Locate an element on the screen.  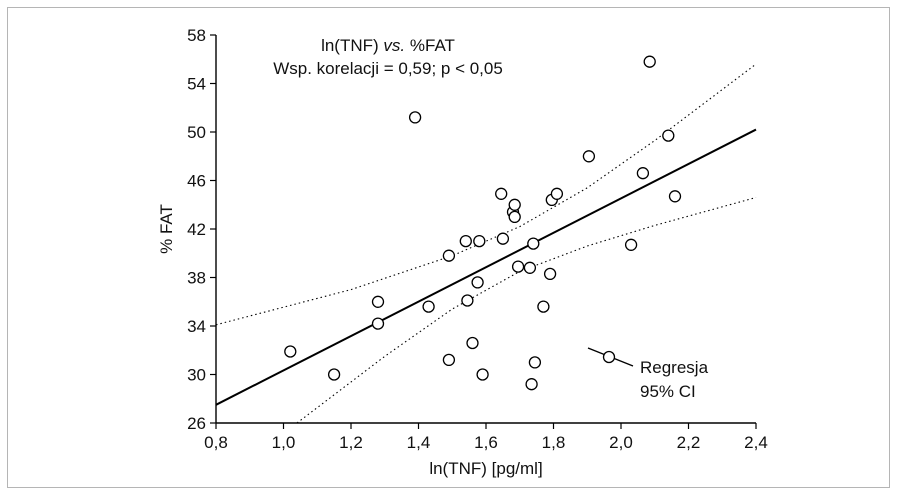
x-axis-label: ln(TNF) [pg/ml] is located at coordinates (485, 468).